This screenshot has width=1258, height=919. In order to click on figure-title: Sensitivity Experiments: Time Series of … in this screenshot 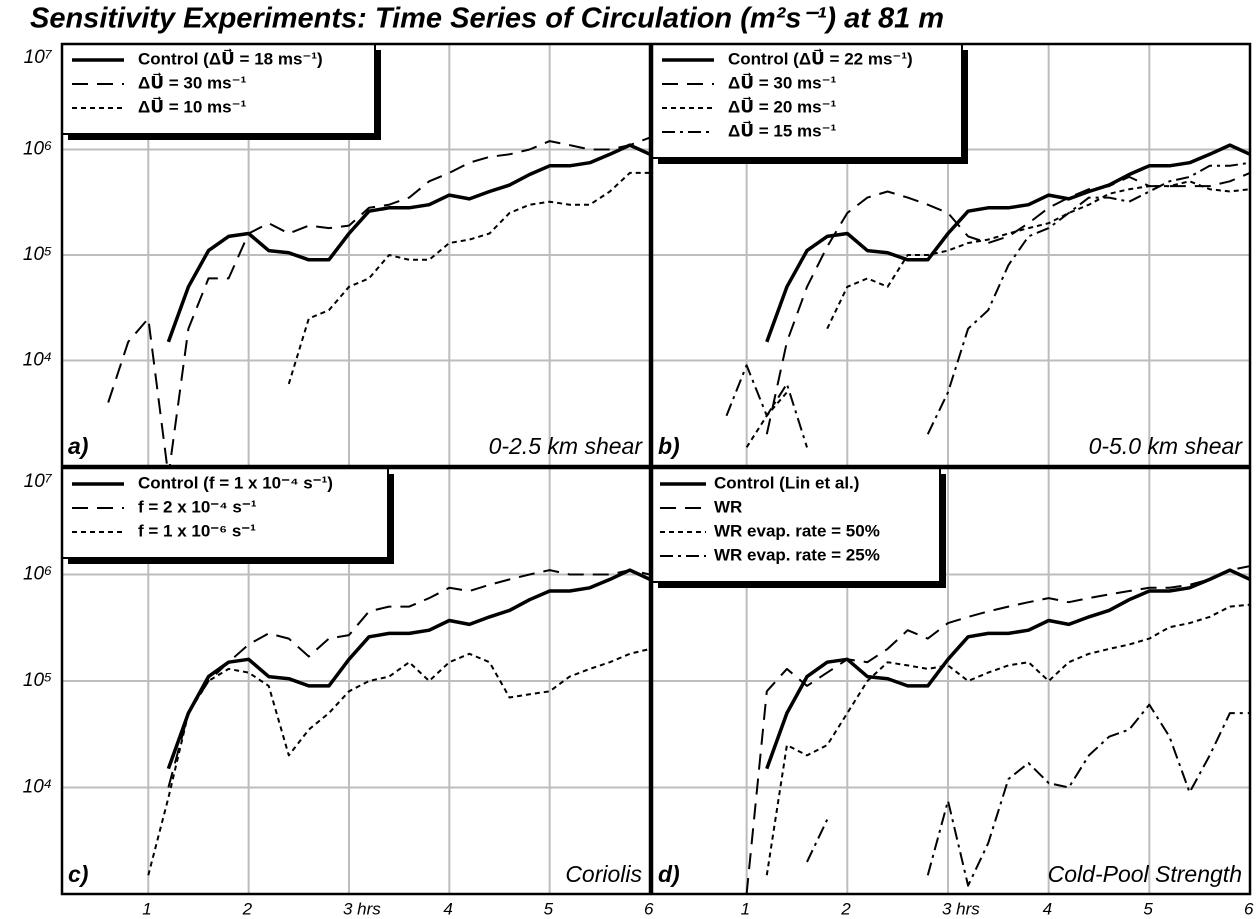, I will do `click(487, 19)`.